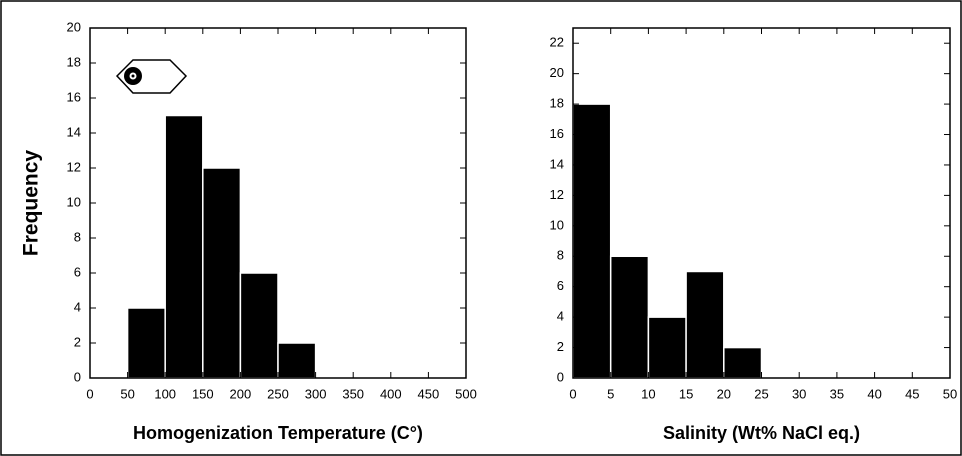 The image size is (962, 456). What do you see at coordinates (874, 393) in the screenshot?
I see `x-tick-label: 40` at bounding box center [874, 393].